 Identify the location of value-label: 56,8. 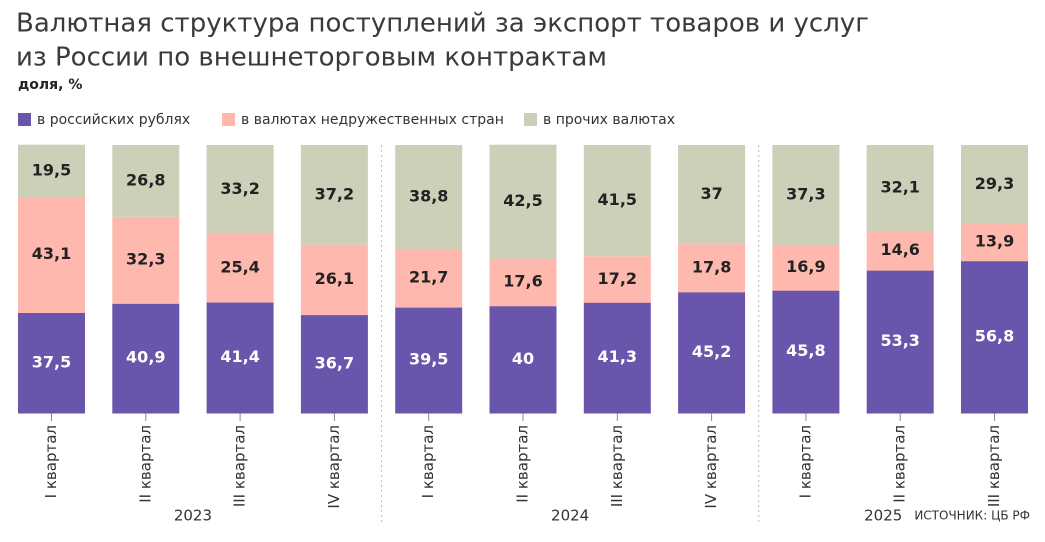
(994, 335).